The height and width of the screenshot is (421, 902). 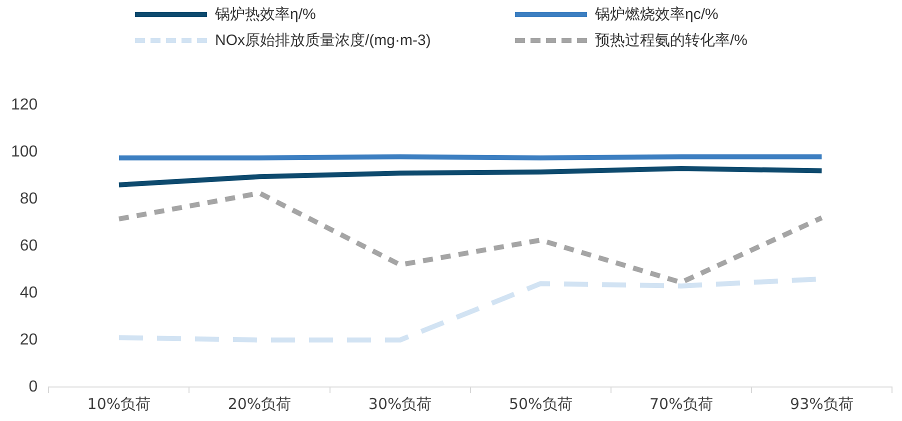 I want to click on y-tick-label: 120, so click(x=24, y=105).